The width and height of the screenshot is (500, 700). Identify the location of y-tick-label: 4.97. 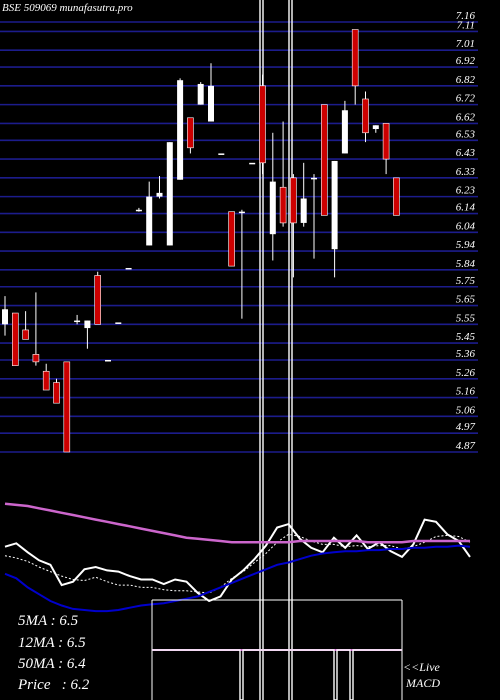
(466, 427).